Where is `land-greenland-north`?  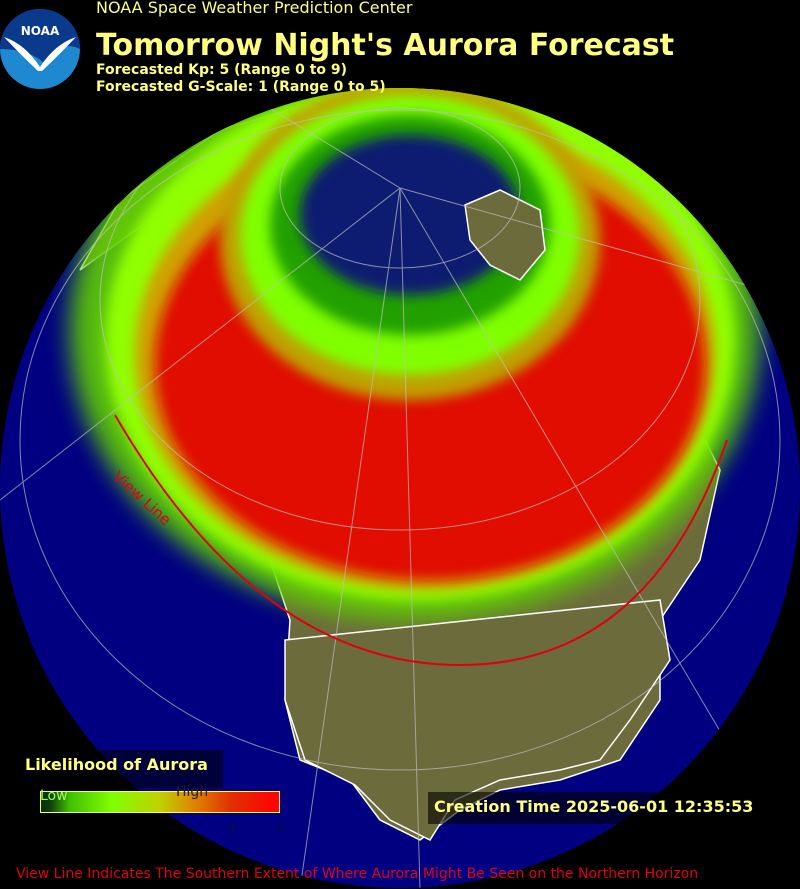 land-greenland-north is located at coordinates (505, 235).